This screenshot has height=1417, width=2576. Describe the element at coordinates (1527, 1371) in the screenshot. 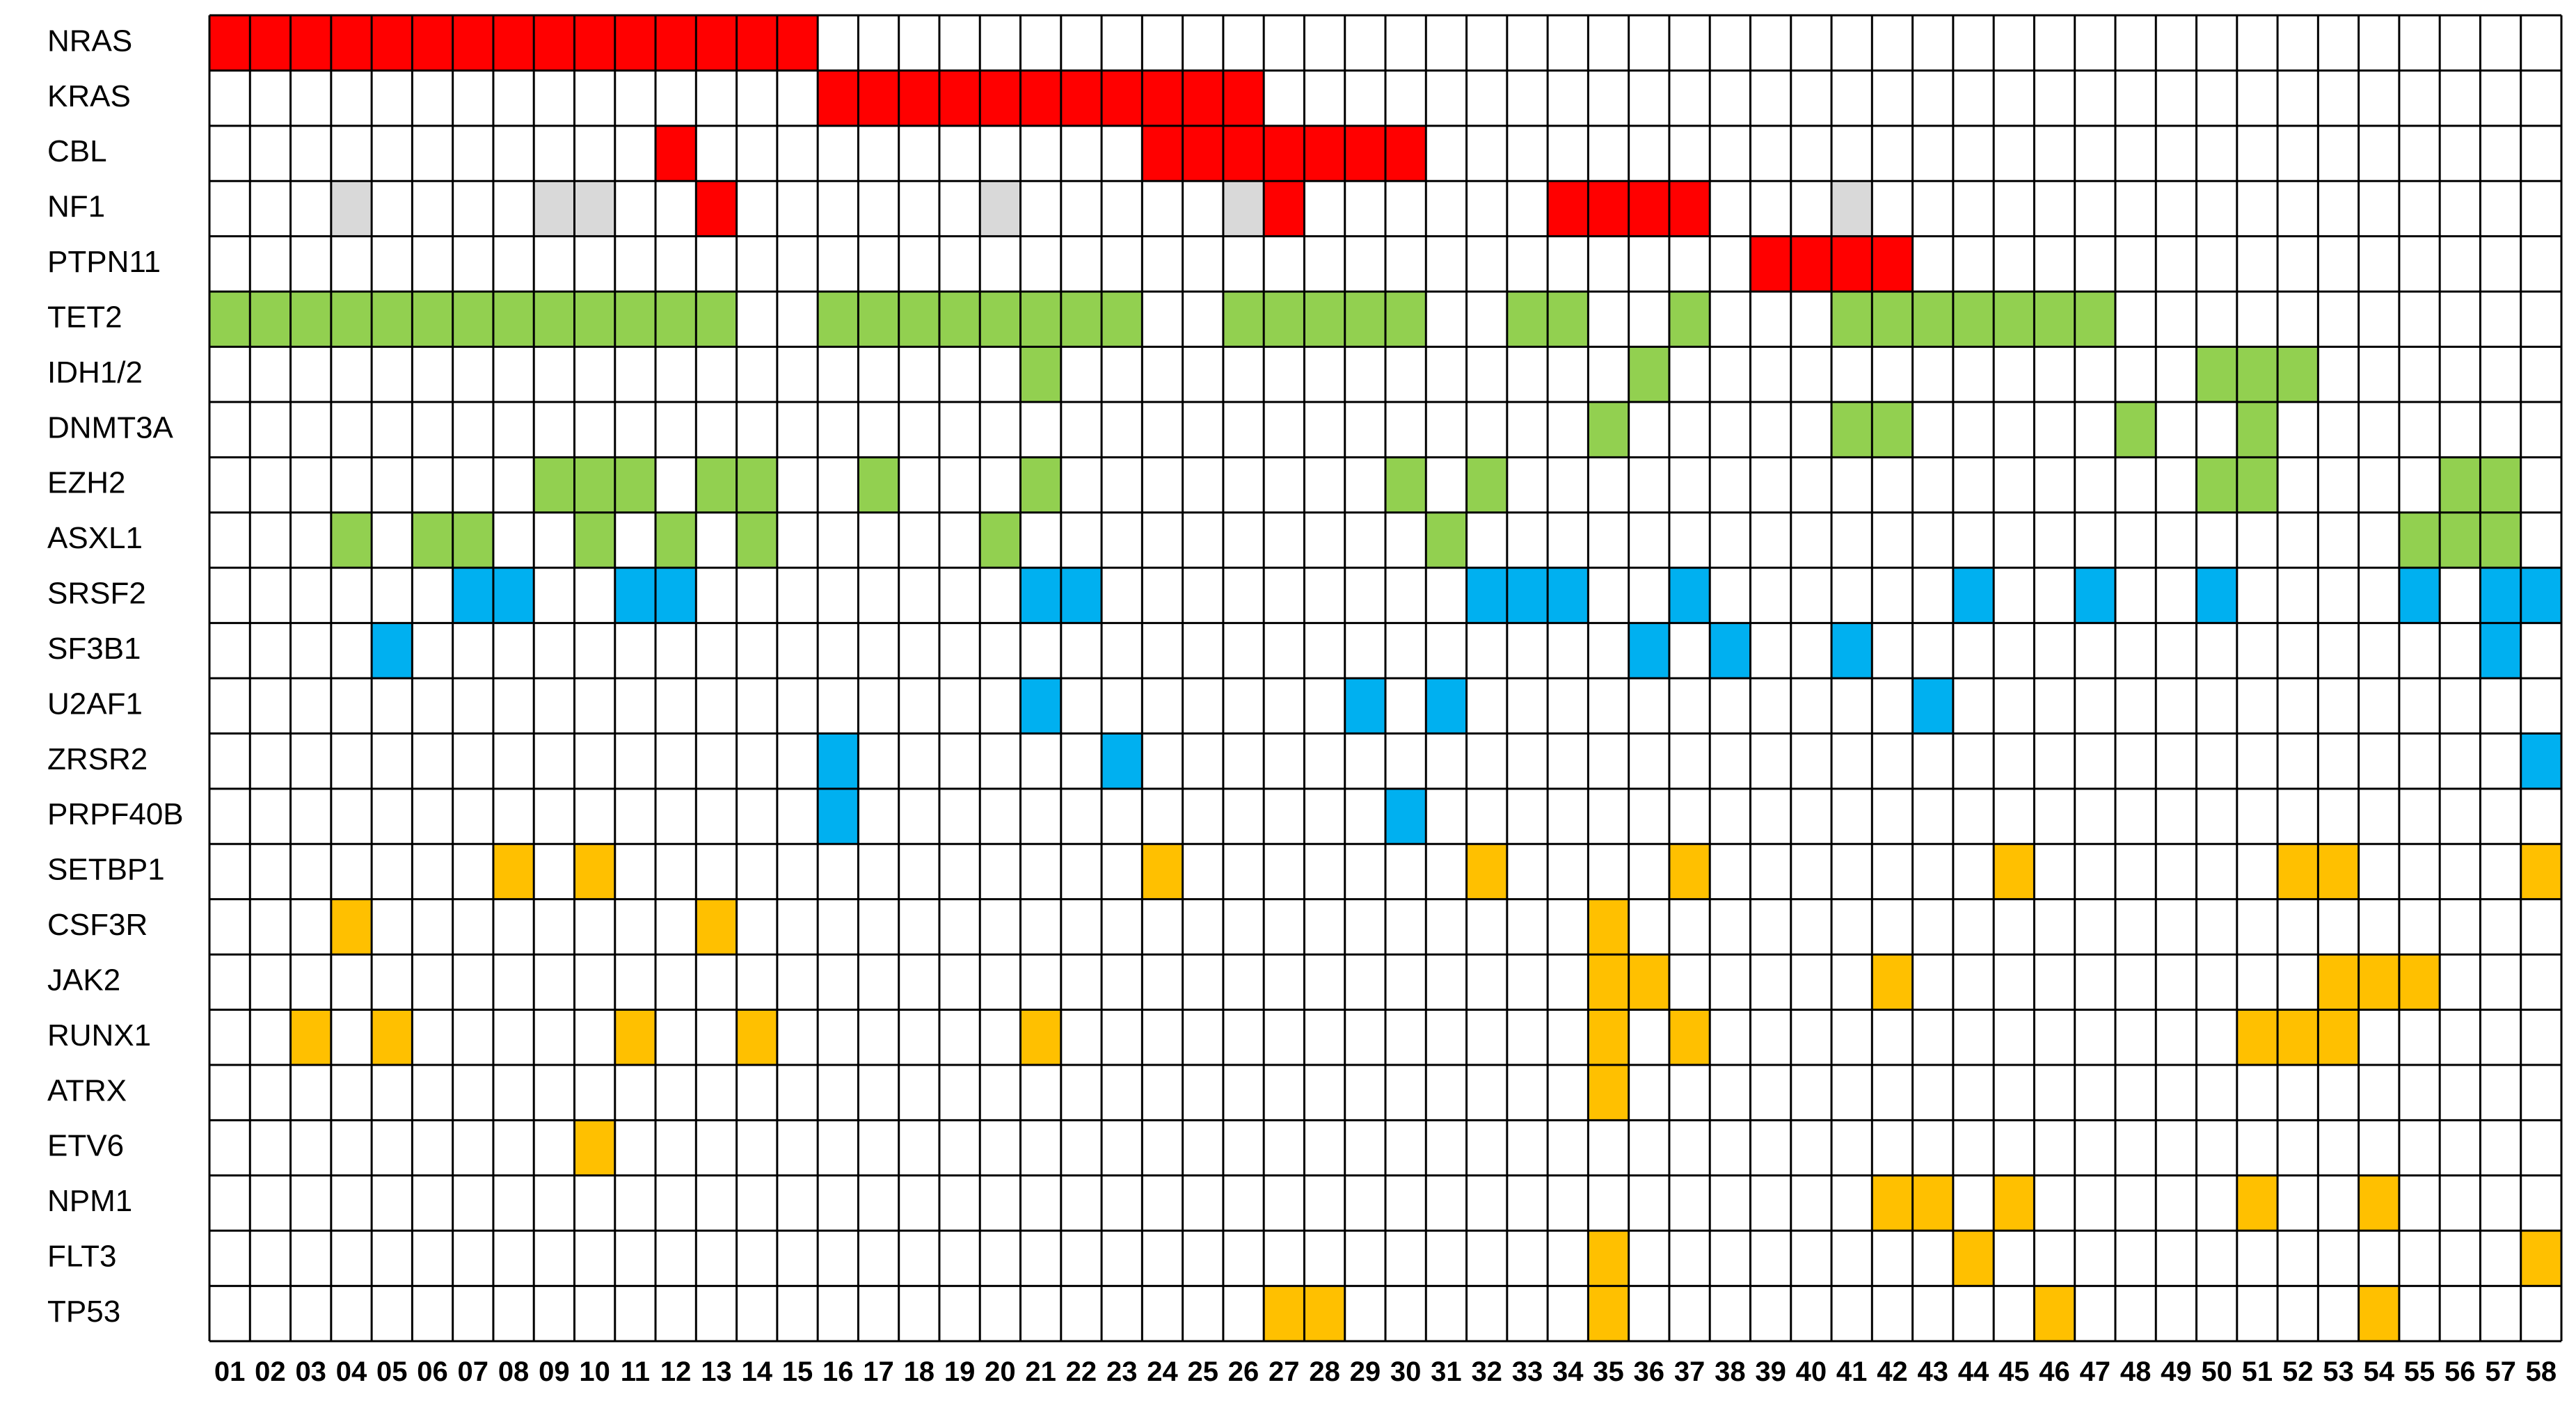

I see `sample-label-33: 33` at that location.